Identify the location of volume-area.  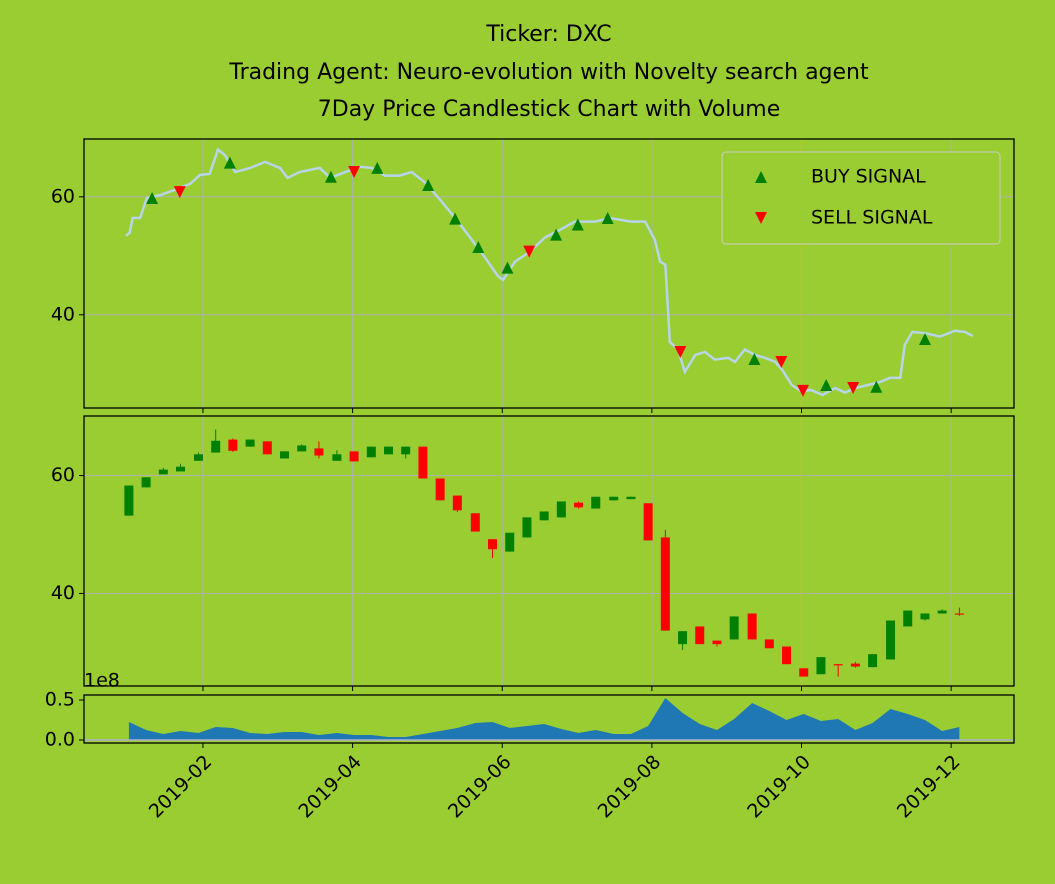
(544, 719).